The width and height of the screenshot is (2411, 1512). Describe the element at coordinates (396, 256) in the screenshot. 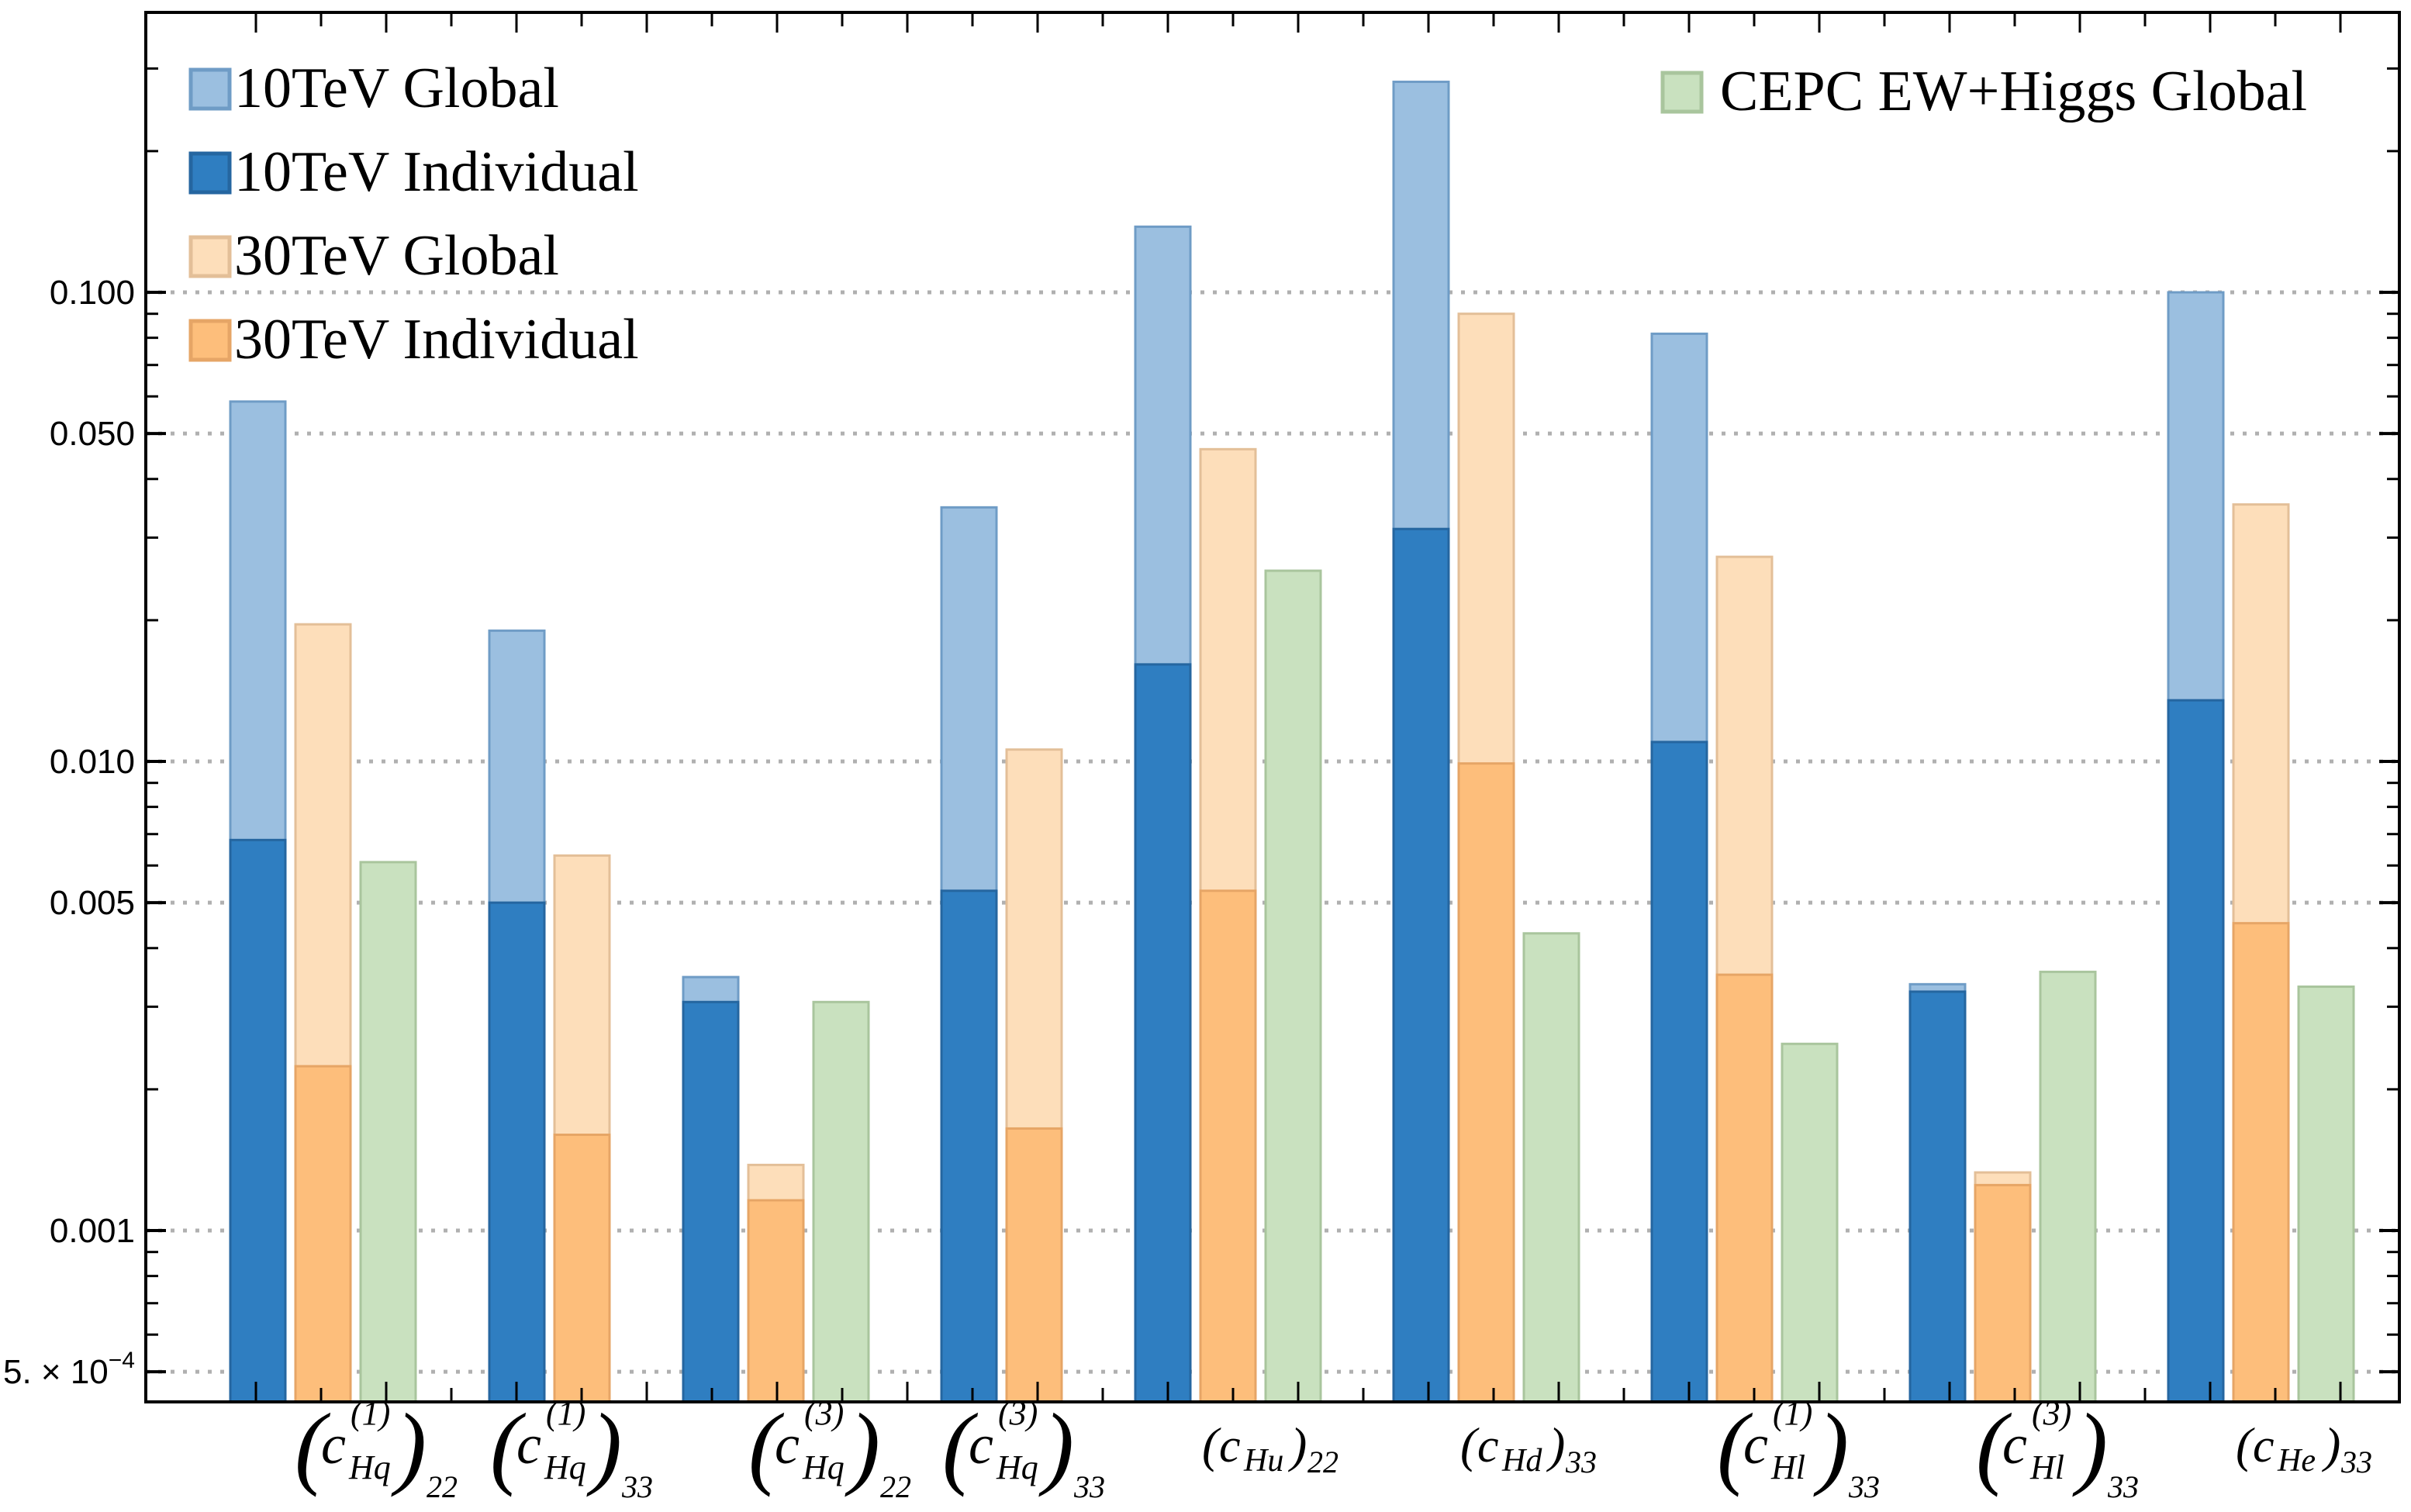

I see `legend-label: 30TeV Global` at that location.